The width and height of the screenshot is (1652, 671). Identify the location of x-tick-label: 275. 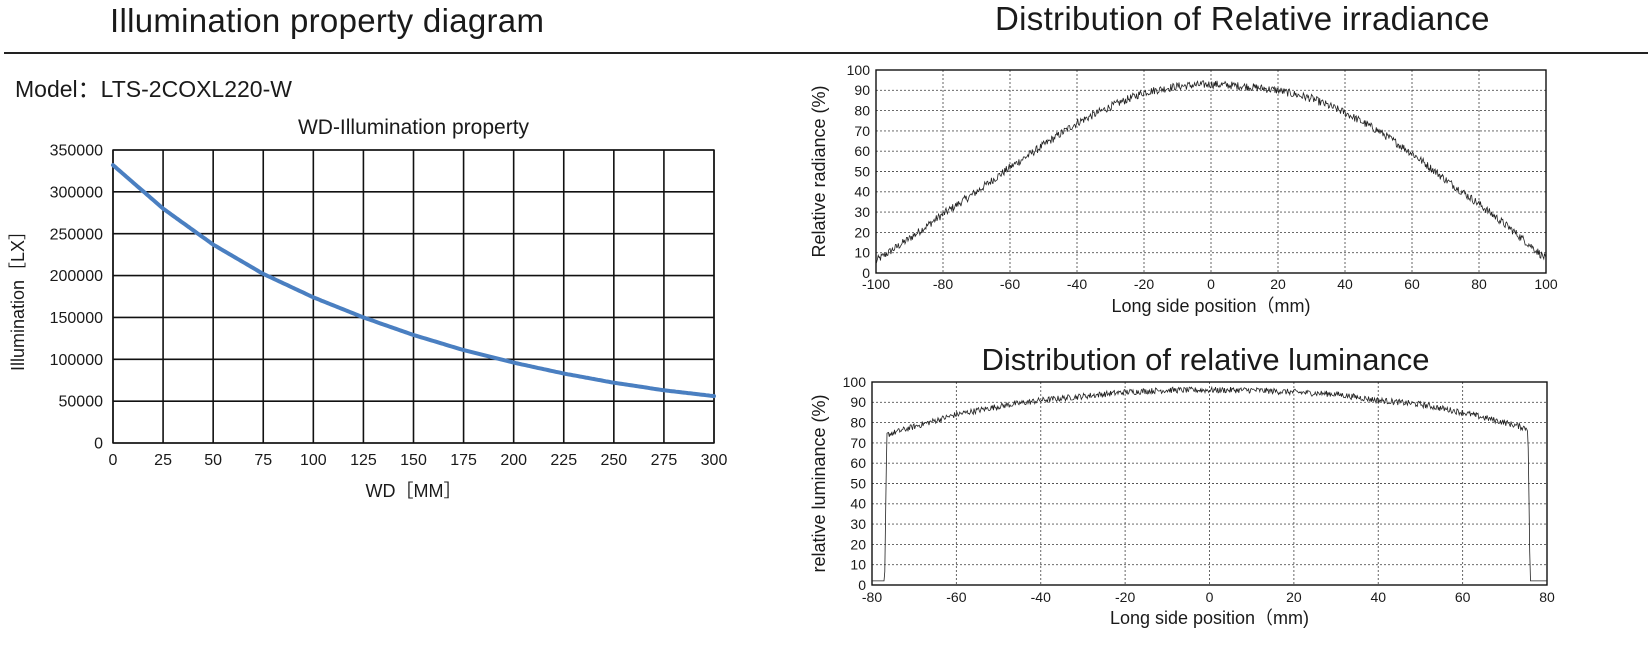
(664, 460).